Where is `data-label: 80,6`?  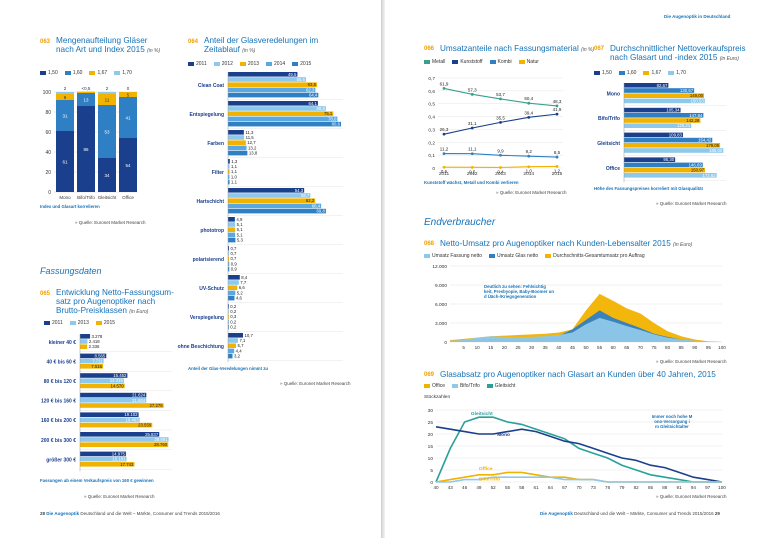
data-label: 80,6 is located at coordinates (336, 124).